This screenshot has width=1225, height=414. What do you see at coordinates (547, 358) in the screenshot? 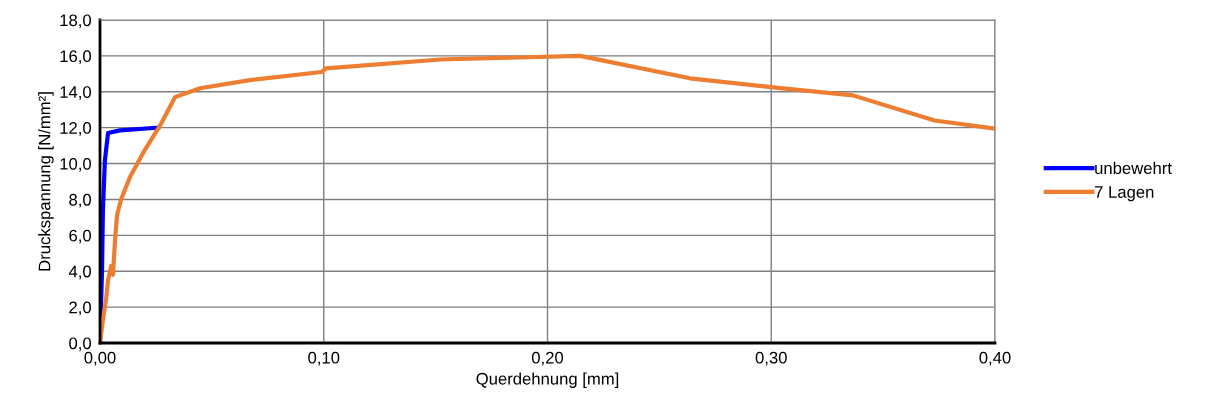
I see `x-tick-label: 0,20` at bounding box center [547, 358].